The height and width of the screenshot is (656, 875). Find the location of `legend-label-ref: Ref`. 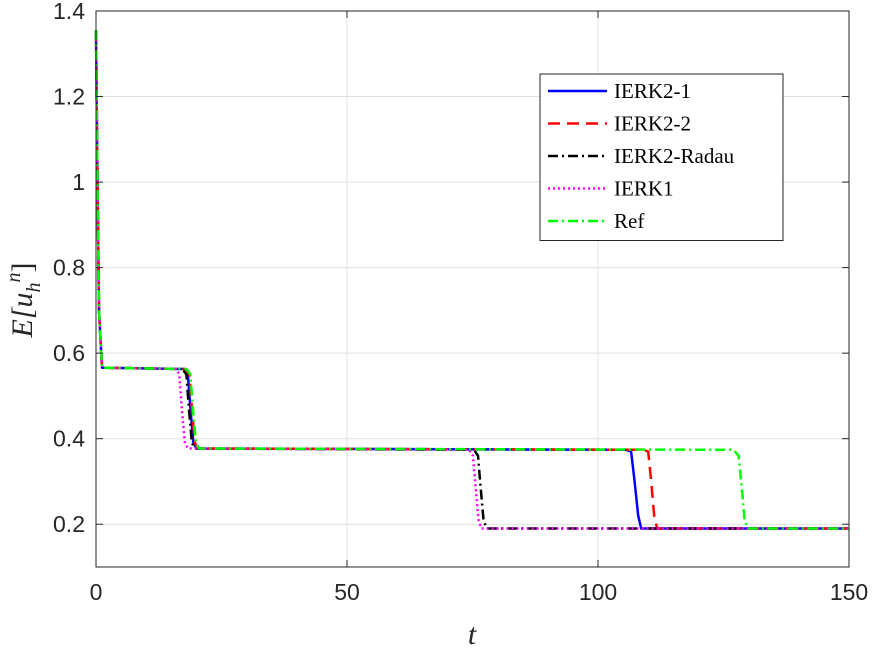

legend-label-ref: Ref is located at coordinates (629, 221).